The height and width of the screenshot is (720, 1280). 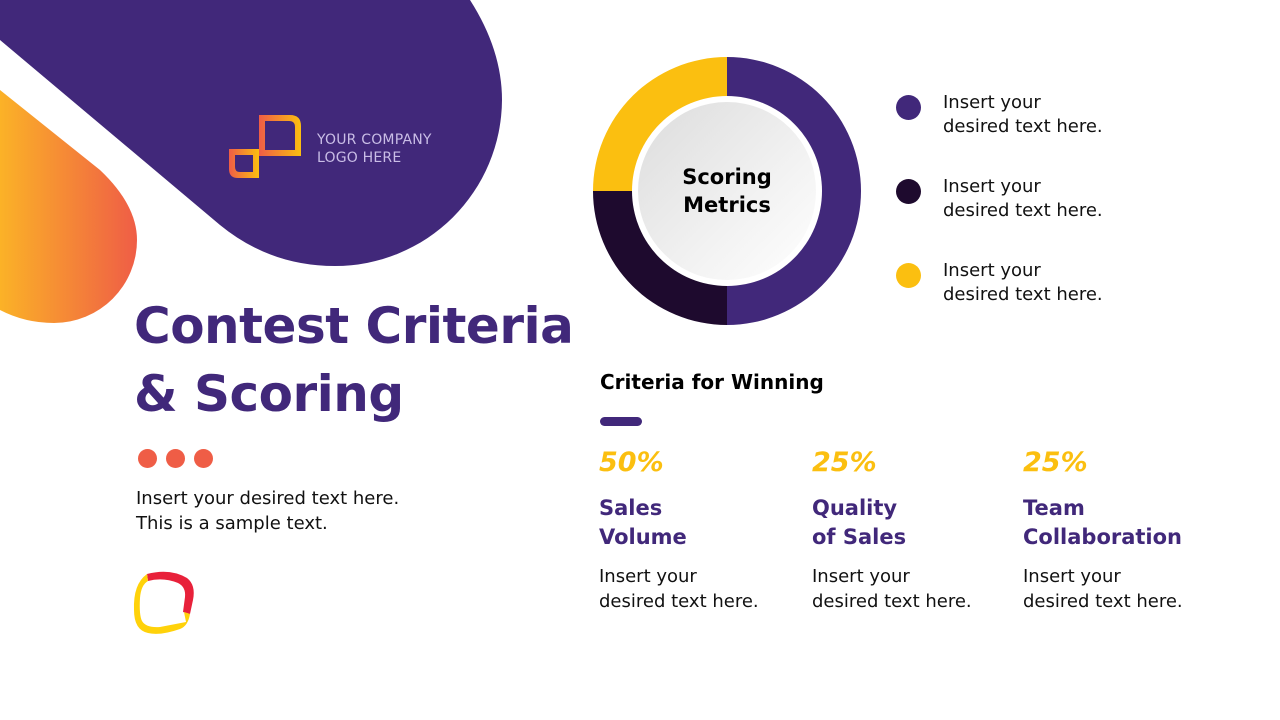 What do you see at coordinates (68, 206) in the screenshot?
I see `orange-blob-shape` at bounding box center [68, 206].